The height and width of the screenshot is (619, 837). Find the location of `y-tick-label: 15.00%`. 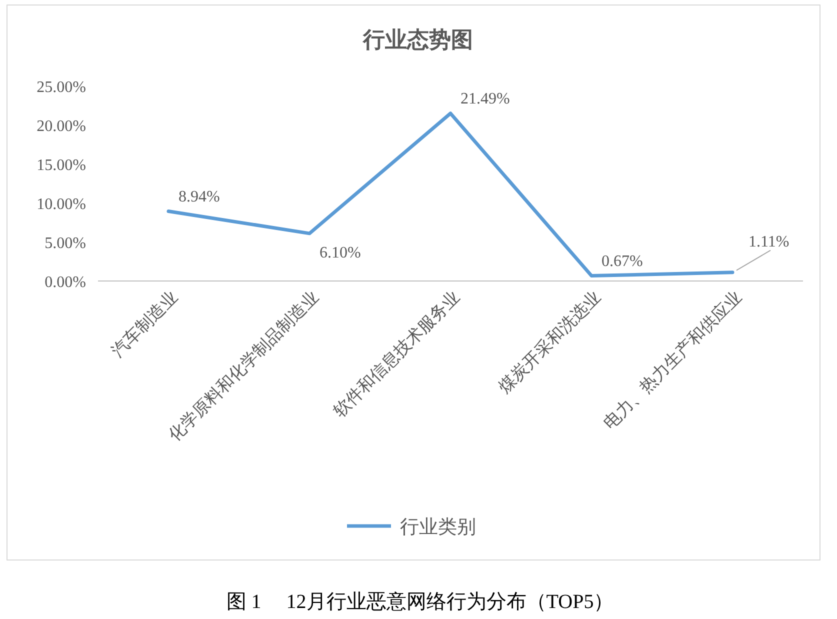

y-tick-label: 15.00% is located at coordinates (61, 165).